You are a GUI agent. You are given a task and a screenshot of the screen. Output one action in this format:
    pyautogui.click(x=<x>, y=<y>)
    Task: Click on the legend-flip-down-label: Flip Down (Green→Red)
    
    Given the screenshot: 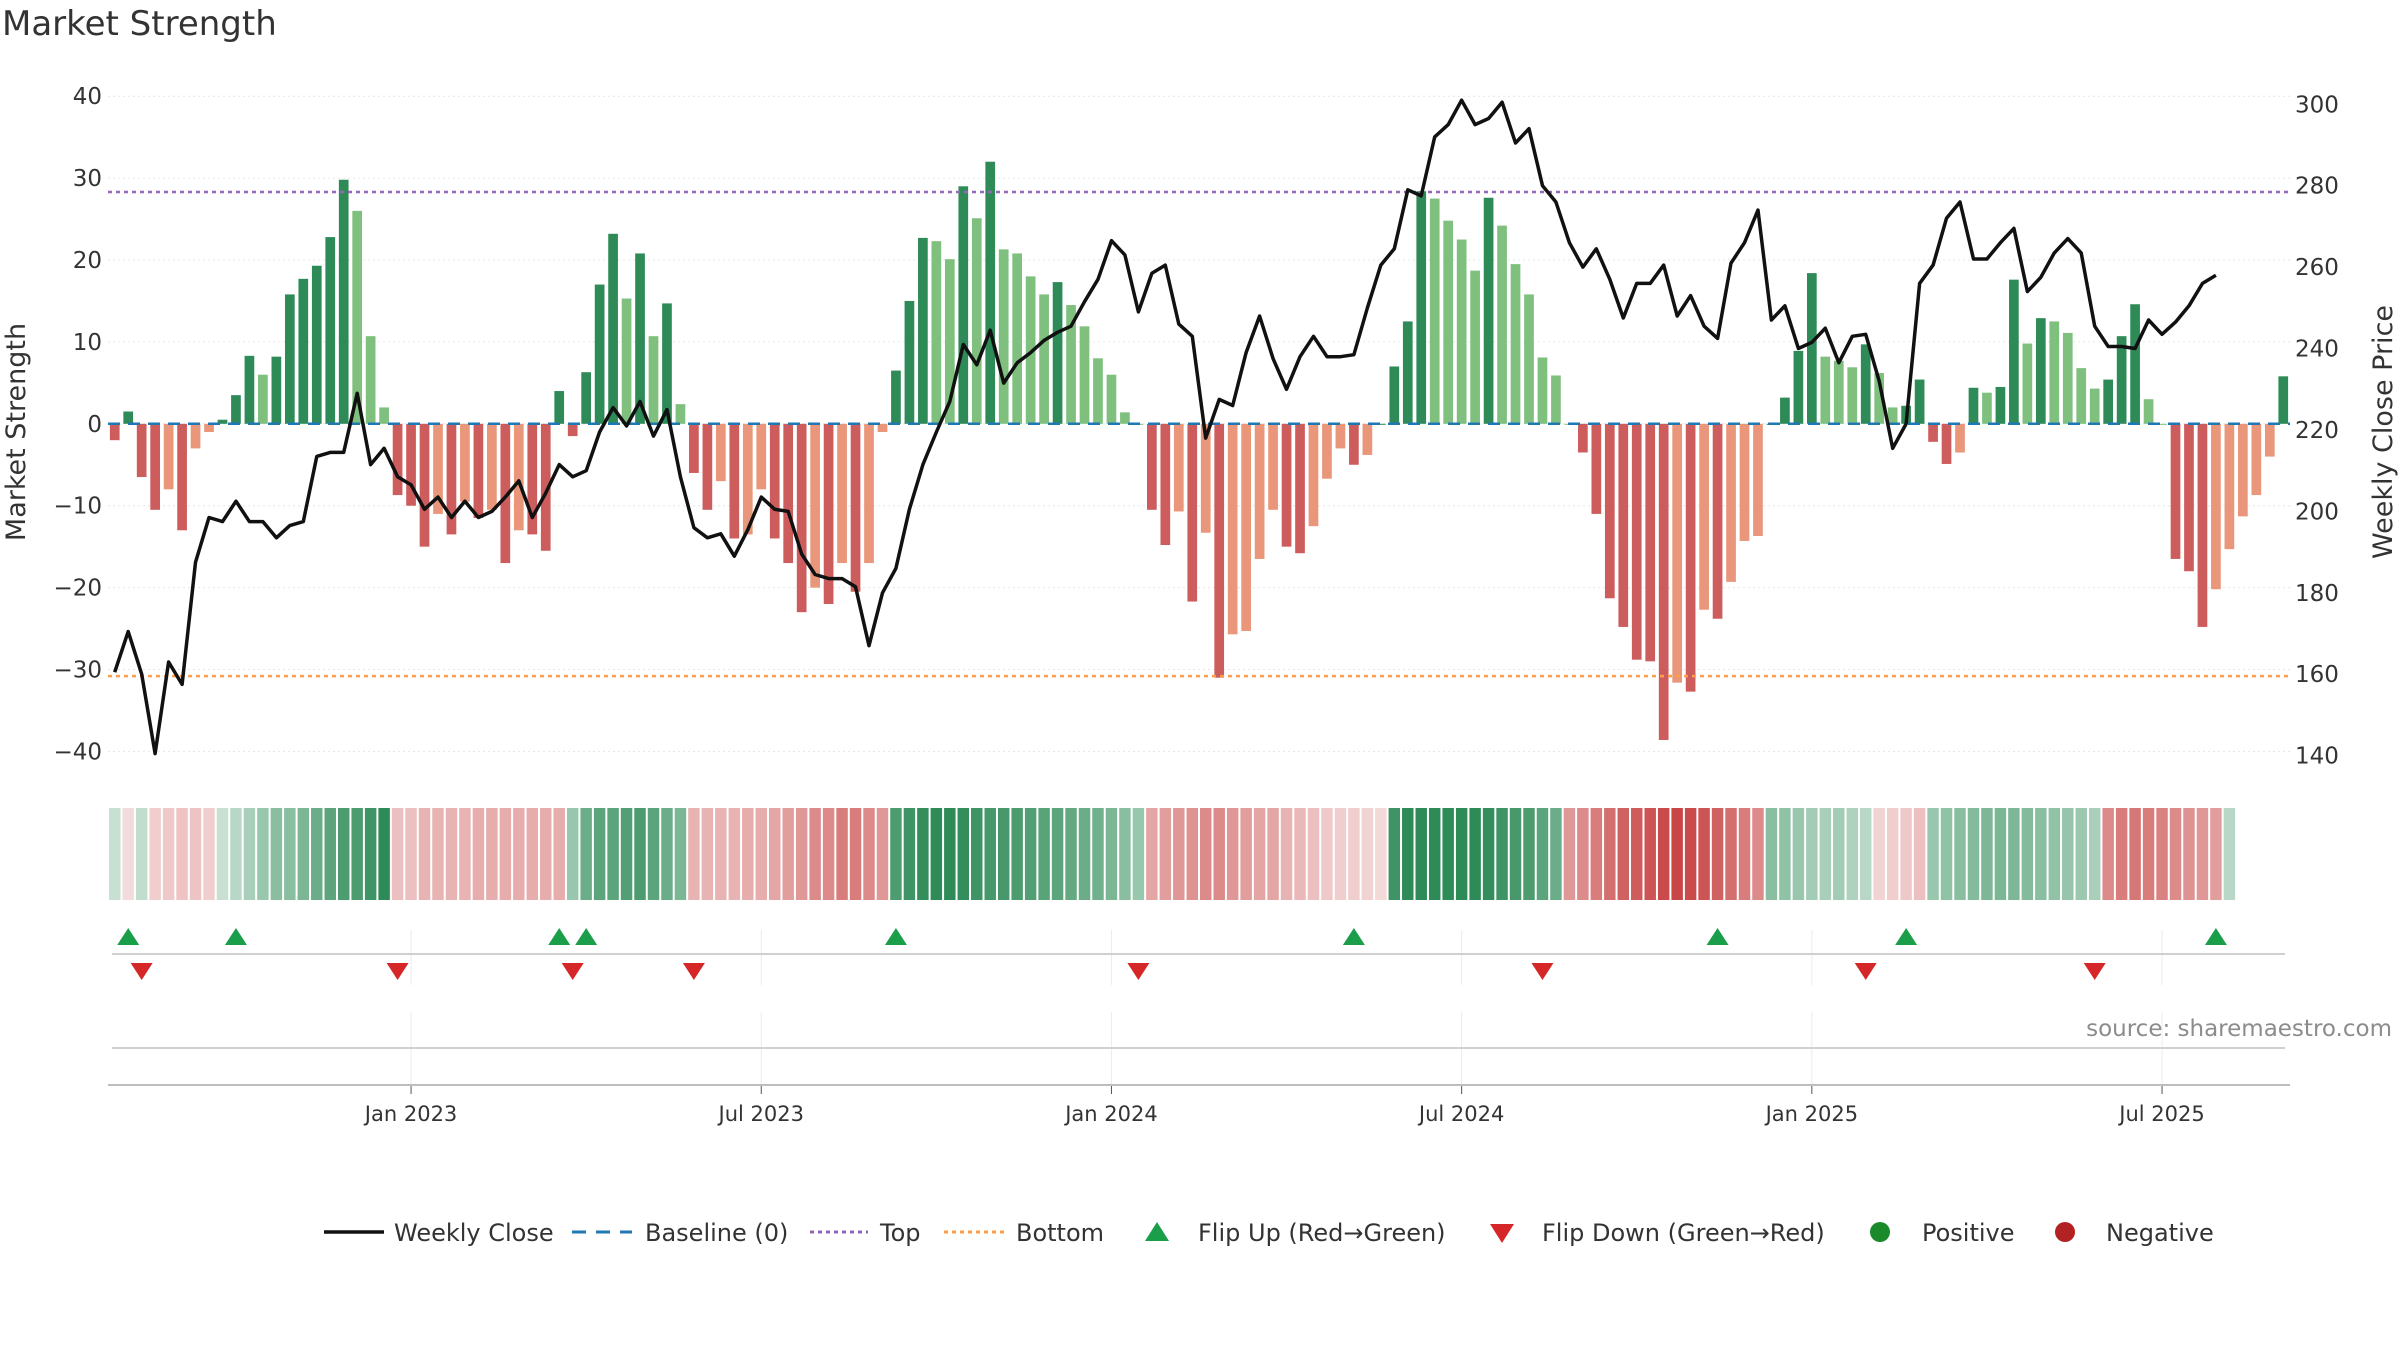 What is the action you would take?
    pyautogui.click(x=1683, y=1233)
    